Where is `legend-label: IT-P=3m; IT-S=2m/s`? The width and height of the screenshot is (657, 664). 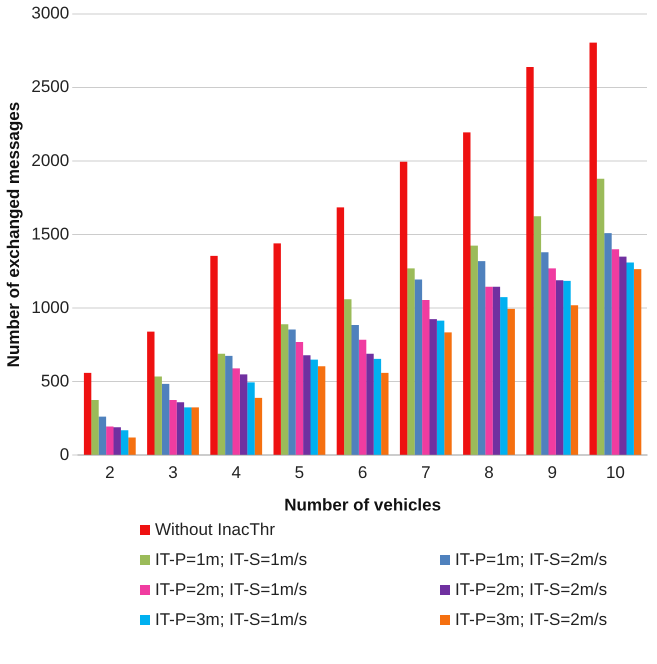 legend-label: IT-P=3m; IT-S=2m/s is located at coordinates (531, 620).